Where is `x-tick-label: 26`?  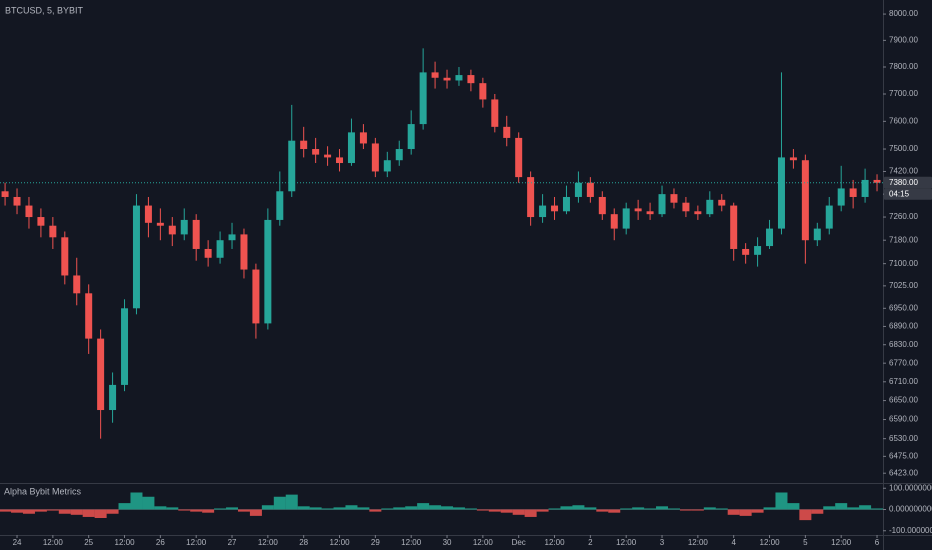
x-tick-label: 26 is located at coordinates (160, 542).